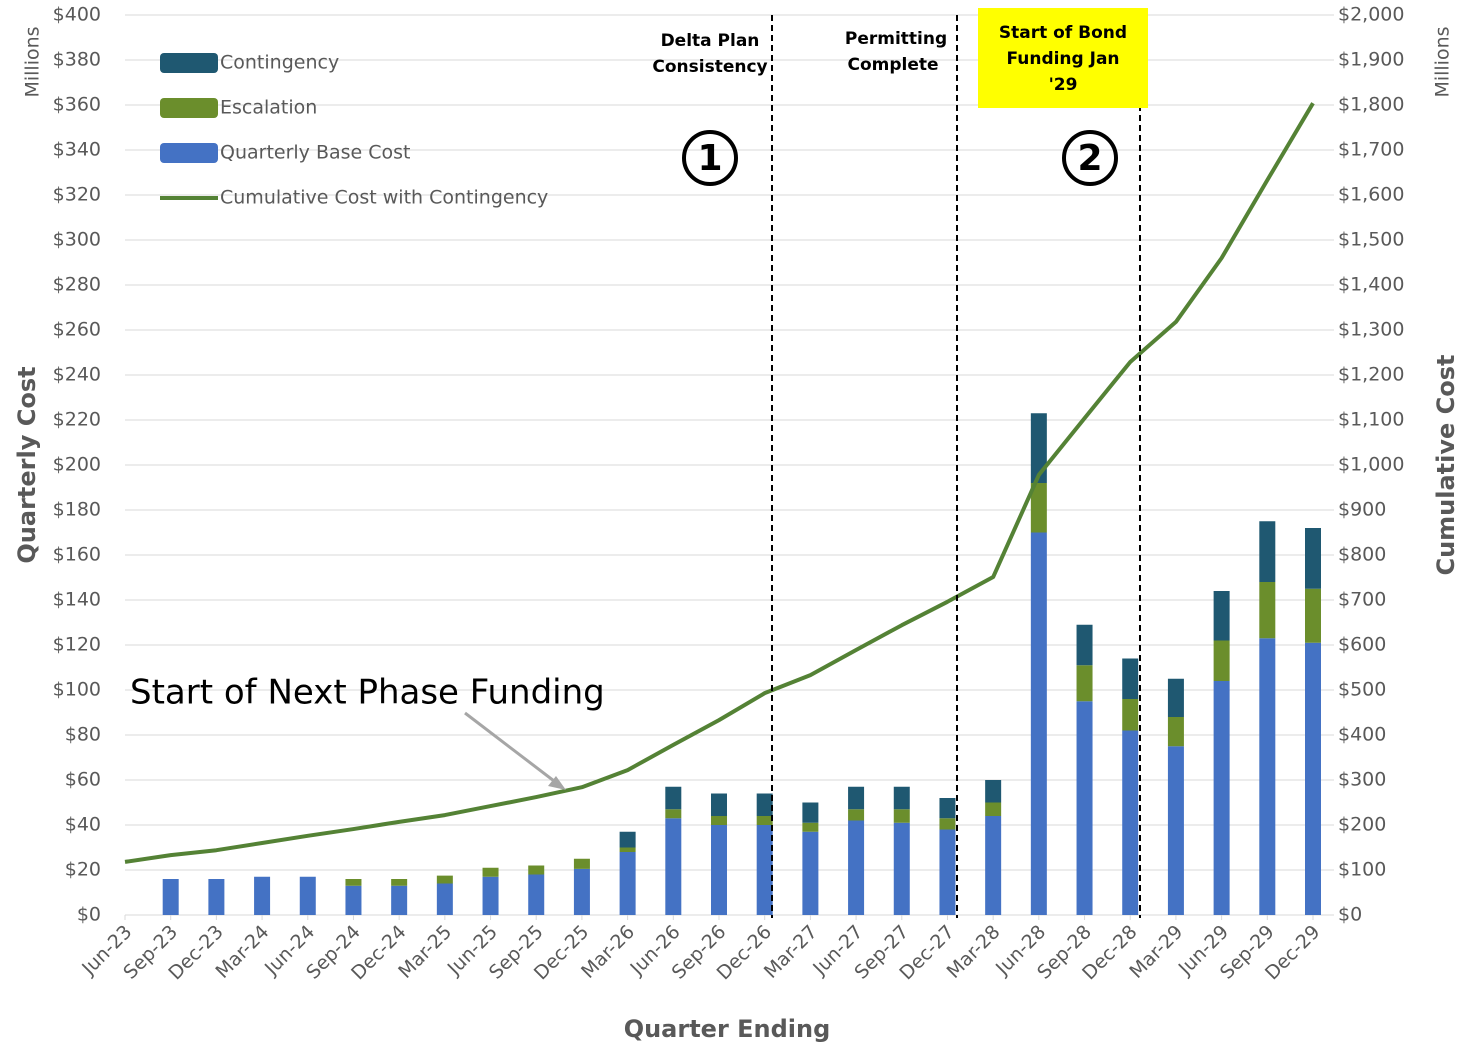 The height and width of the screenshot is (1048, 1476). What do you see at coordinates (384, 198) in the screenshot?
I see `legend-label: Cumulative Cost with Contingency` at bounding box center [384, 198].